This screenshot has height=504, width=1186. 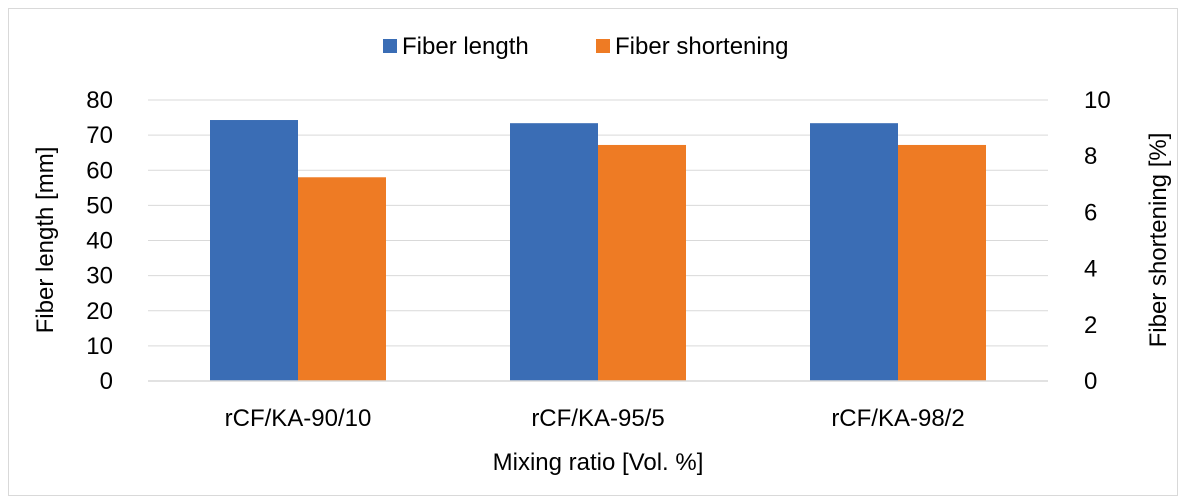 I want to click on y-tick-label: 40, so click(x=99, y=241).